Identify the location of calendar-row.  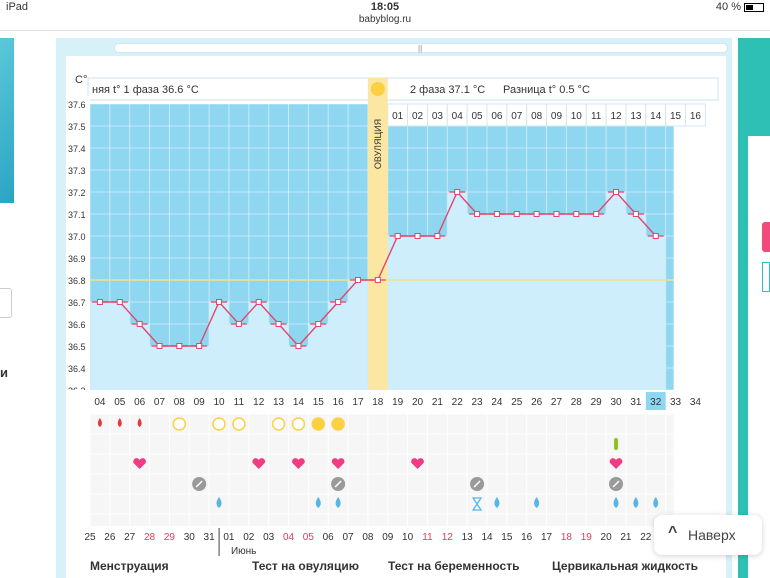
(396, 542).